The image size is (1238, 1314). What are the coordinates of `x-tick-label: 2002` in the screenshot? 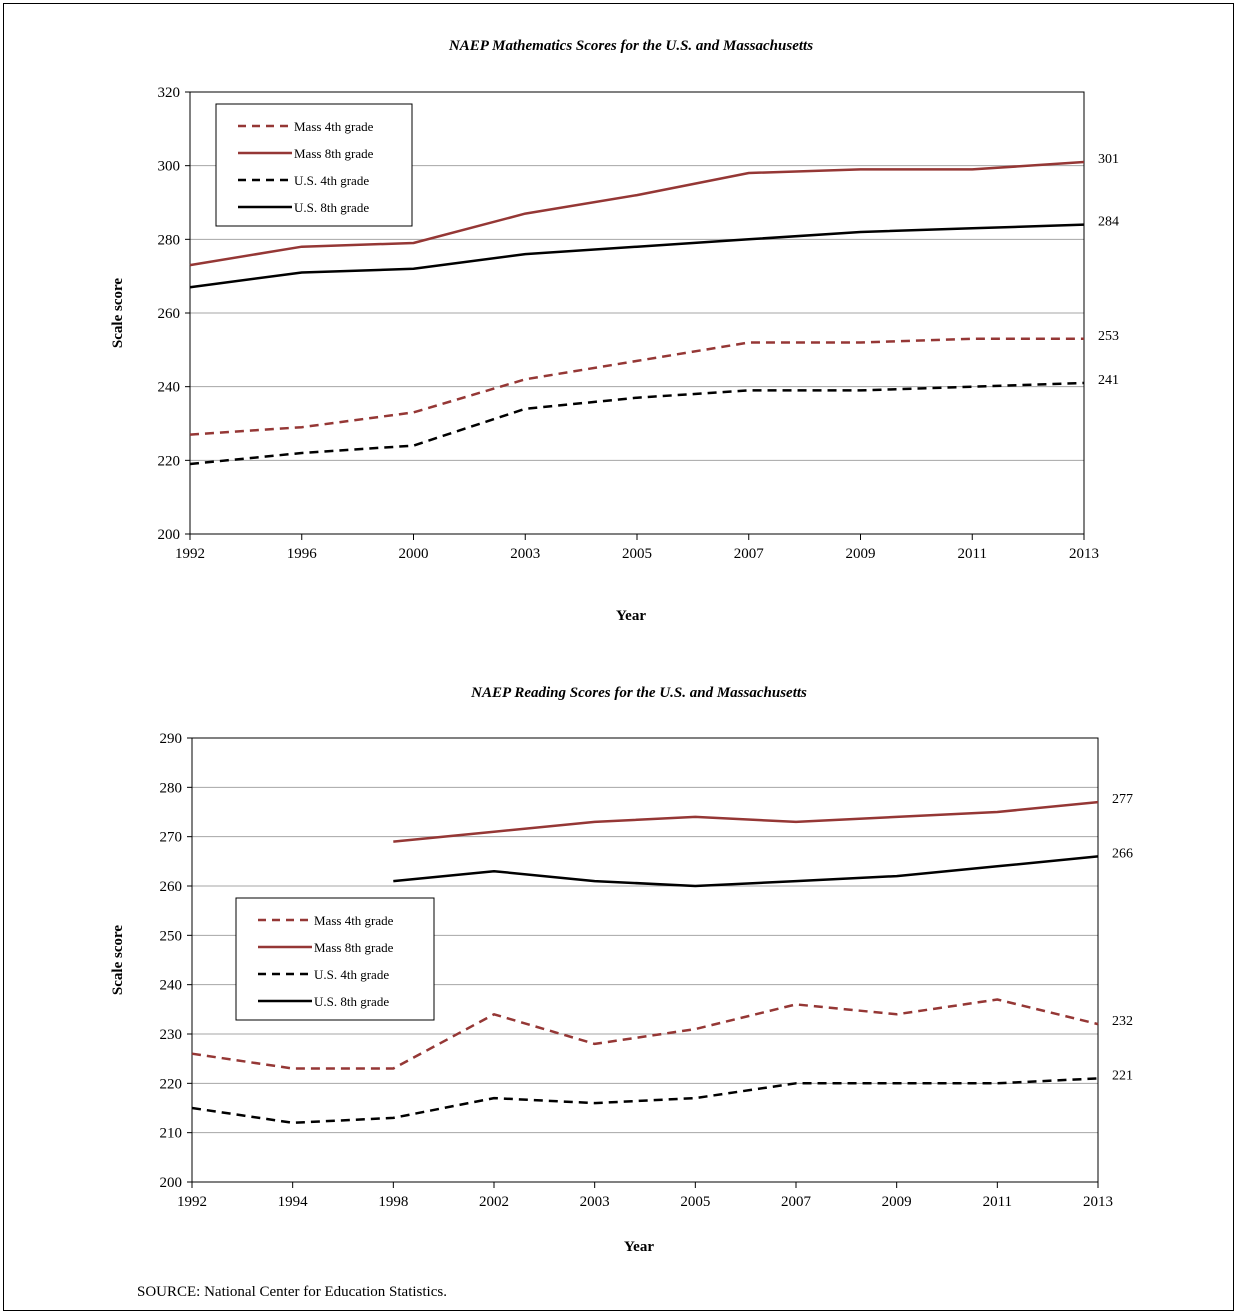 It's located at (494, 1202).